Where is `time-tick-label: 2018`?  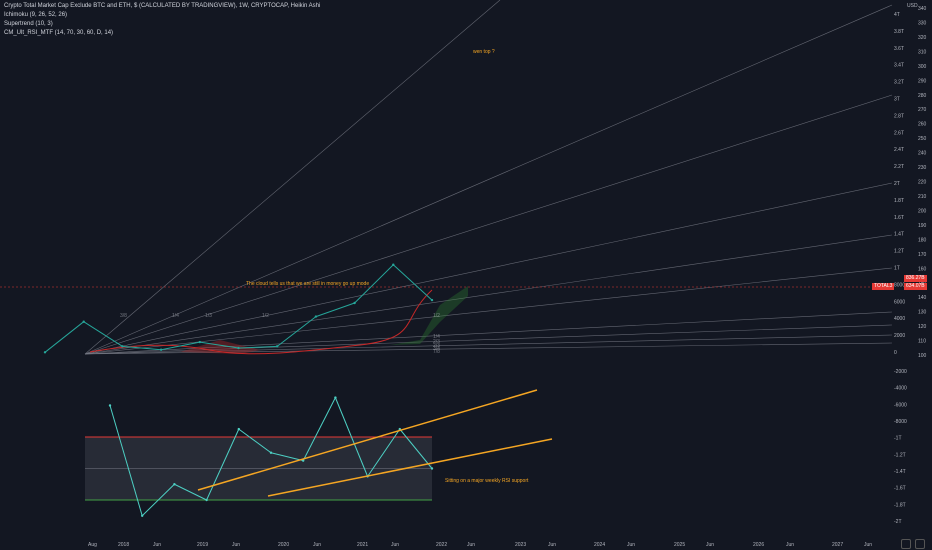
time-tick-label: 2018 is located at coordinates (123, 545).